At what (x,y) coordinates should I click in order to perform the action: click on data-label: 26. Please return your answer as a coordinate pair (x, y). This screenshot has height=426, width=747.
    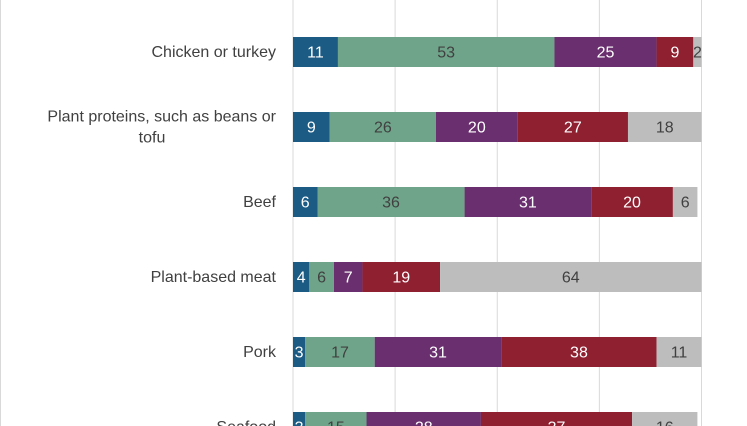
    Looking at the image, I should click on (383, 128).